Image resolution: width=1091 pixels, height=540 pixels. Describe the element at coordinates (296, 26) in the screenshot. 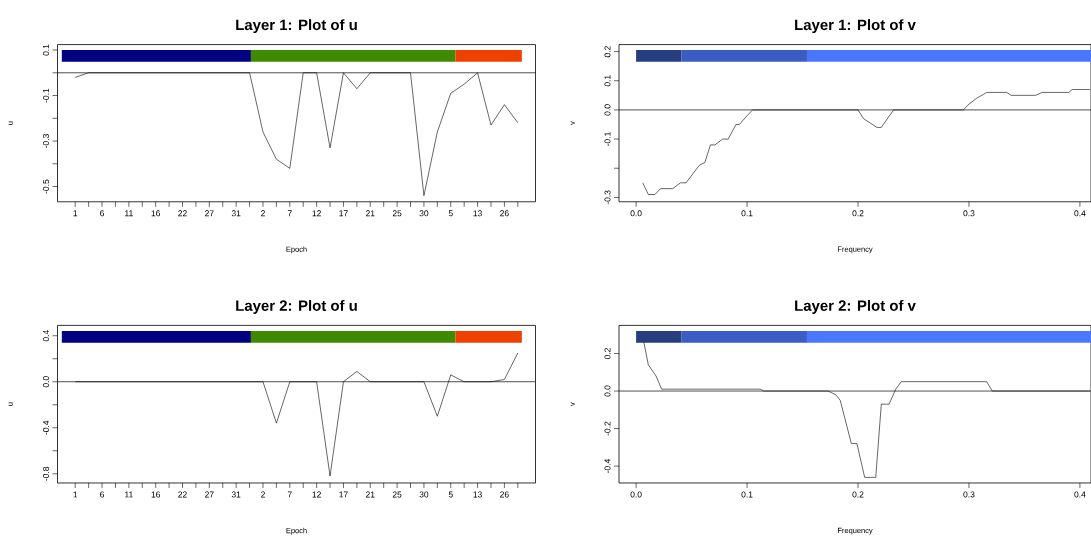

I see `chart-title: Layer 1: Plot of u` at that location.